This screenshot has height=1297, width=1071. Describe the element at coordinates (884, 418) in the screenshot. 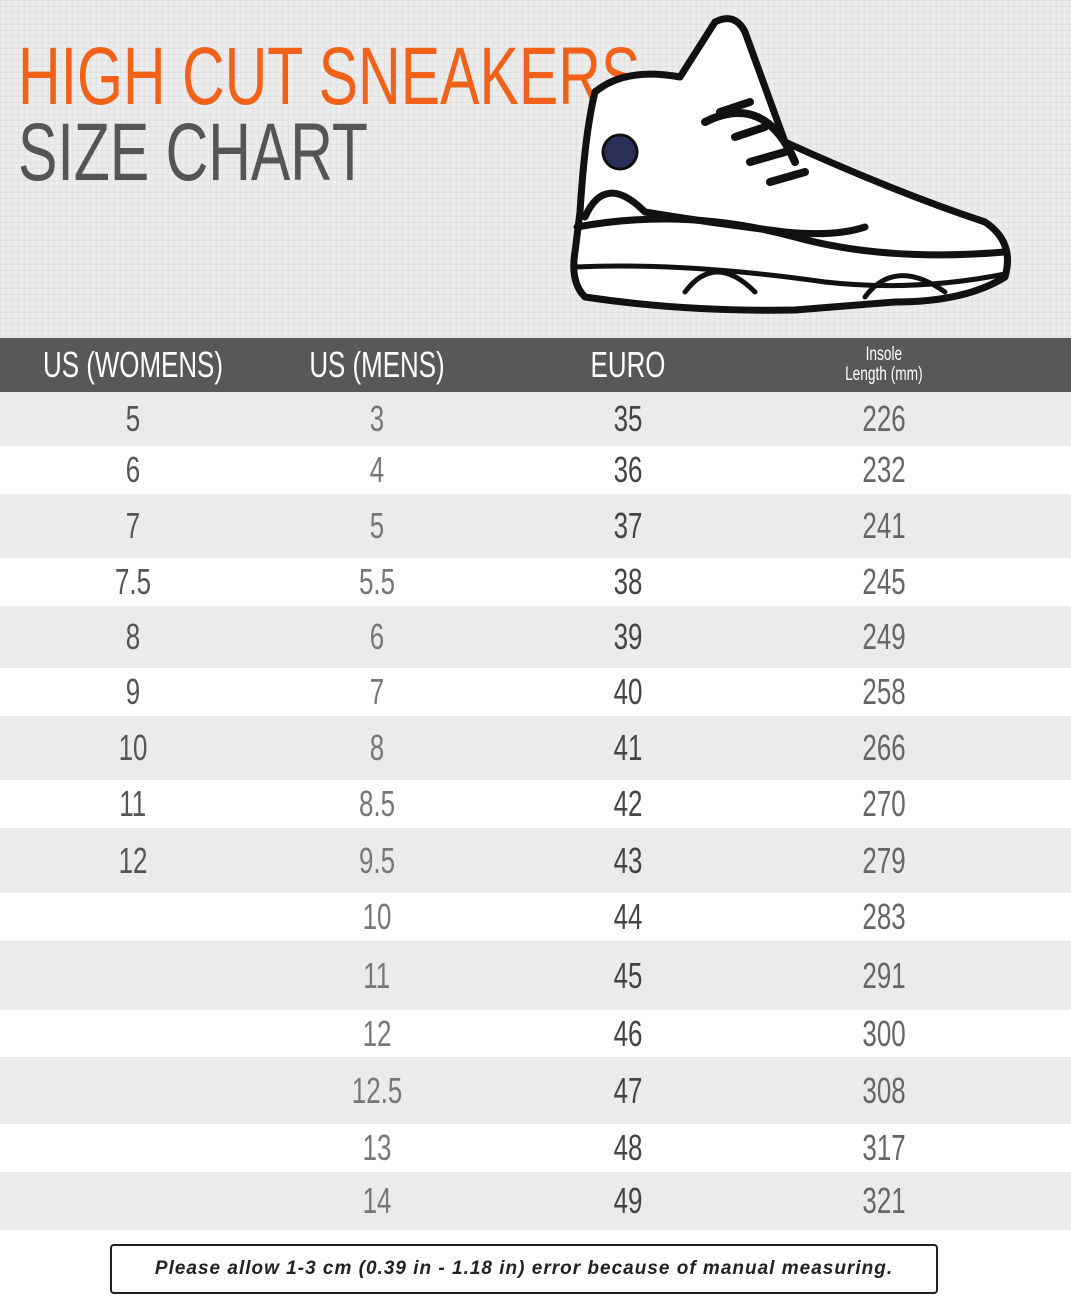

I see `cell-insole-length: 226` at that location.